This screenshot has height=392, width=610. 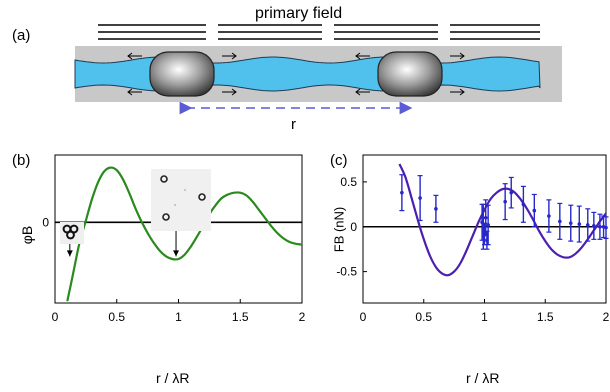 I want to click on plot-c-curve, so click(x=502, y=220).